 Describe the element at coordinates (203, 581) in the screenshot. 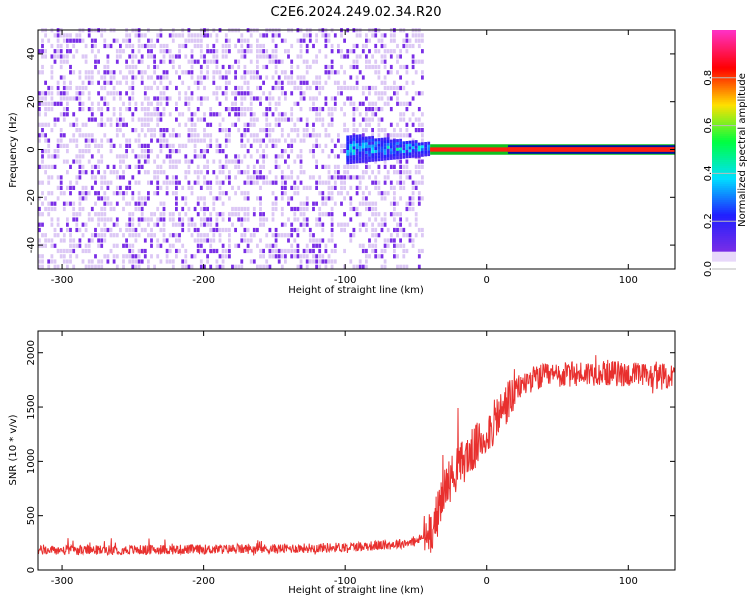

I see `x-tick-label: -200` at that location.